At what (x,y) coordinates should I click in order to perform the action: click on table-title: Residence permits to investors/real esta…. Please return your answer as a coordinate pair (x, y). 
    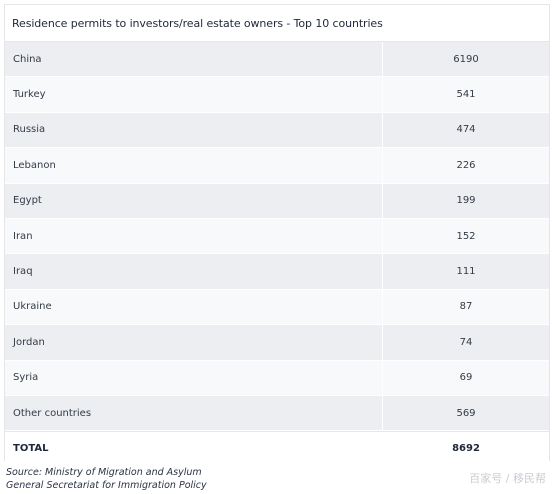
    Looking at the image, I should click on (277, 23).